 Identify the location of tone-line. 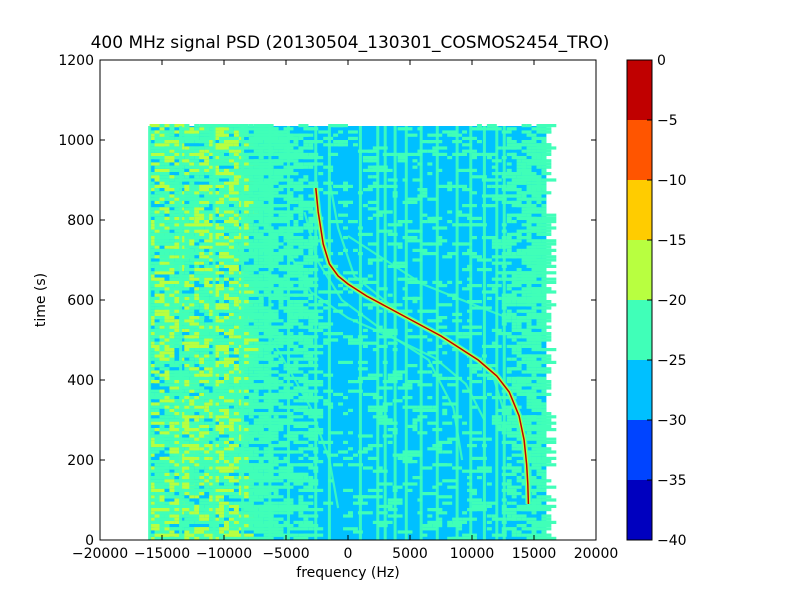
(181, 333).